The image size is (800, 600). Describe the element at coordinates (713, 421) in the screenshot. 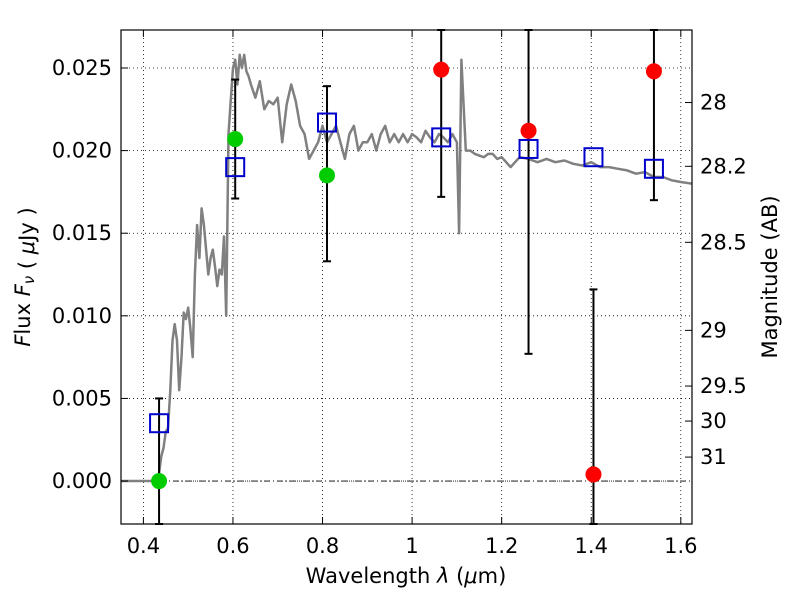

I see `right-tick-label: 30` at that location.